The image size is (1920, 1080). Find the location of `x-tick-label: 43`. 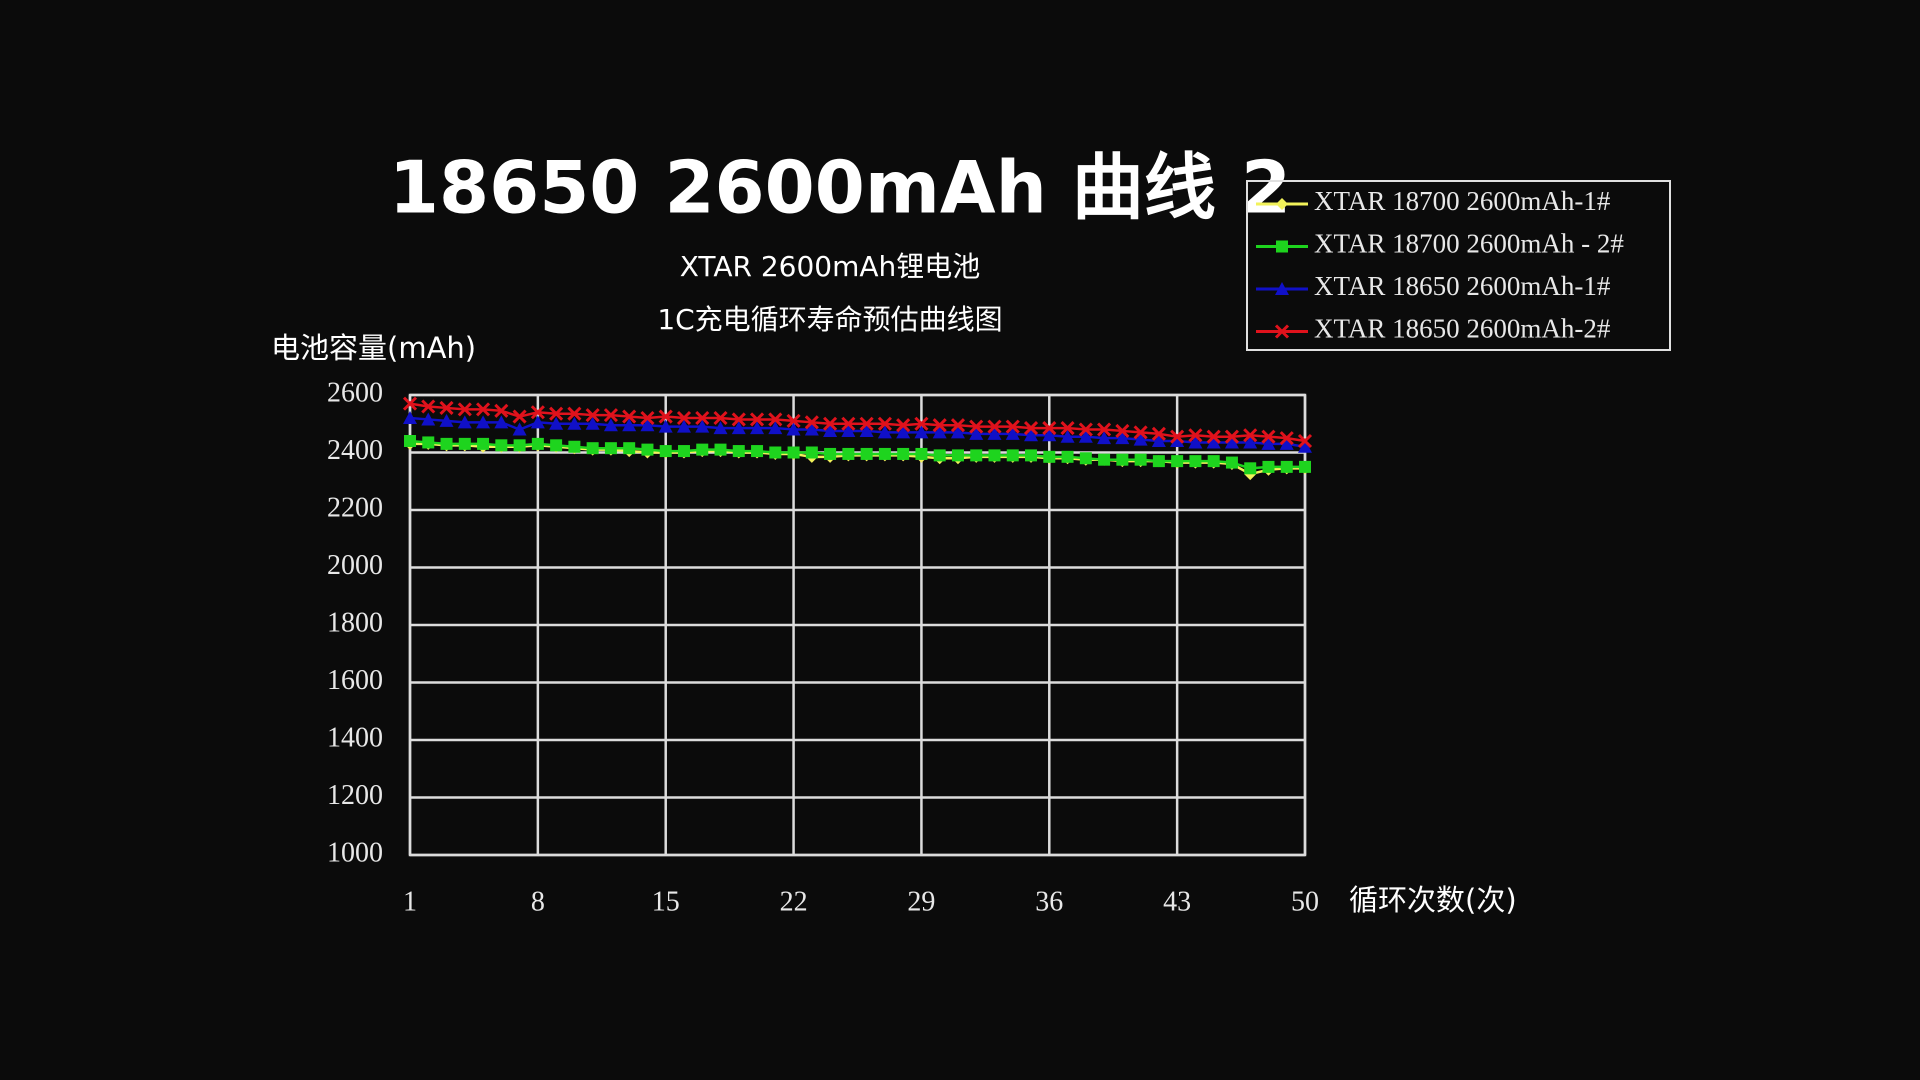

x-tick-label: 43 is located at coordinates (1177, 901).